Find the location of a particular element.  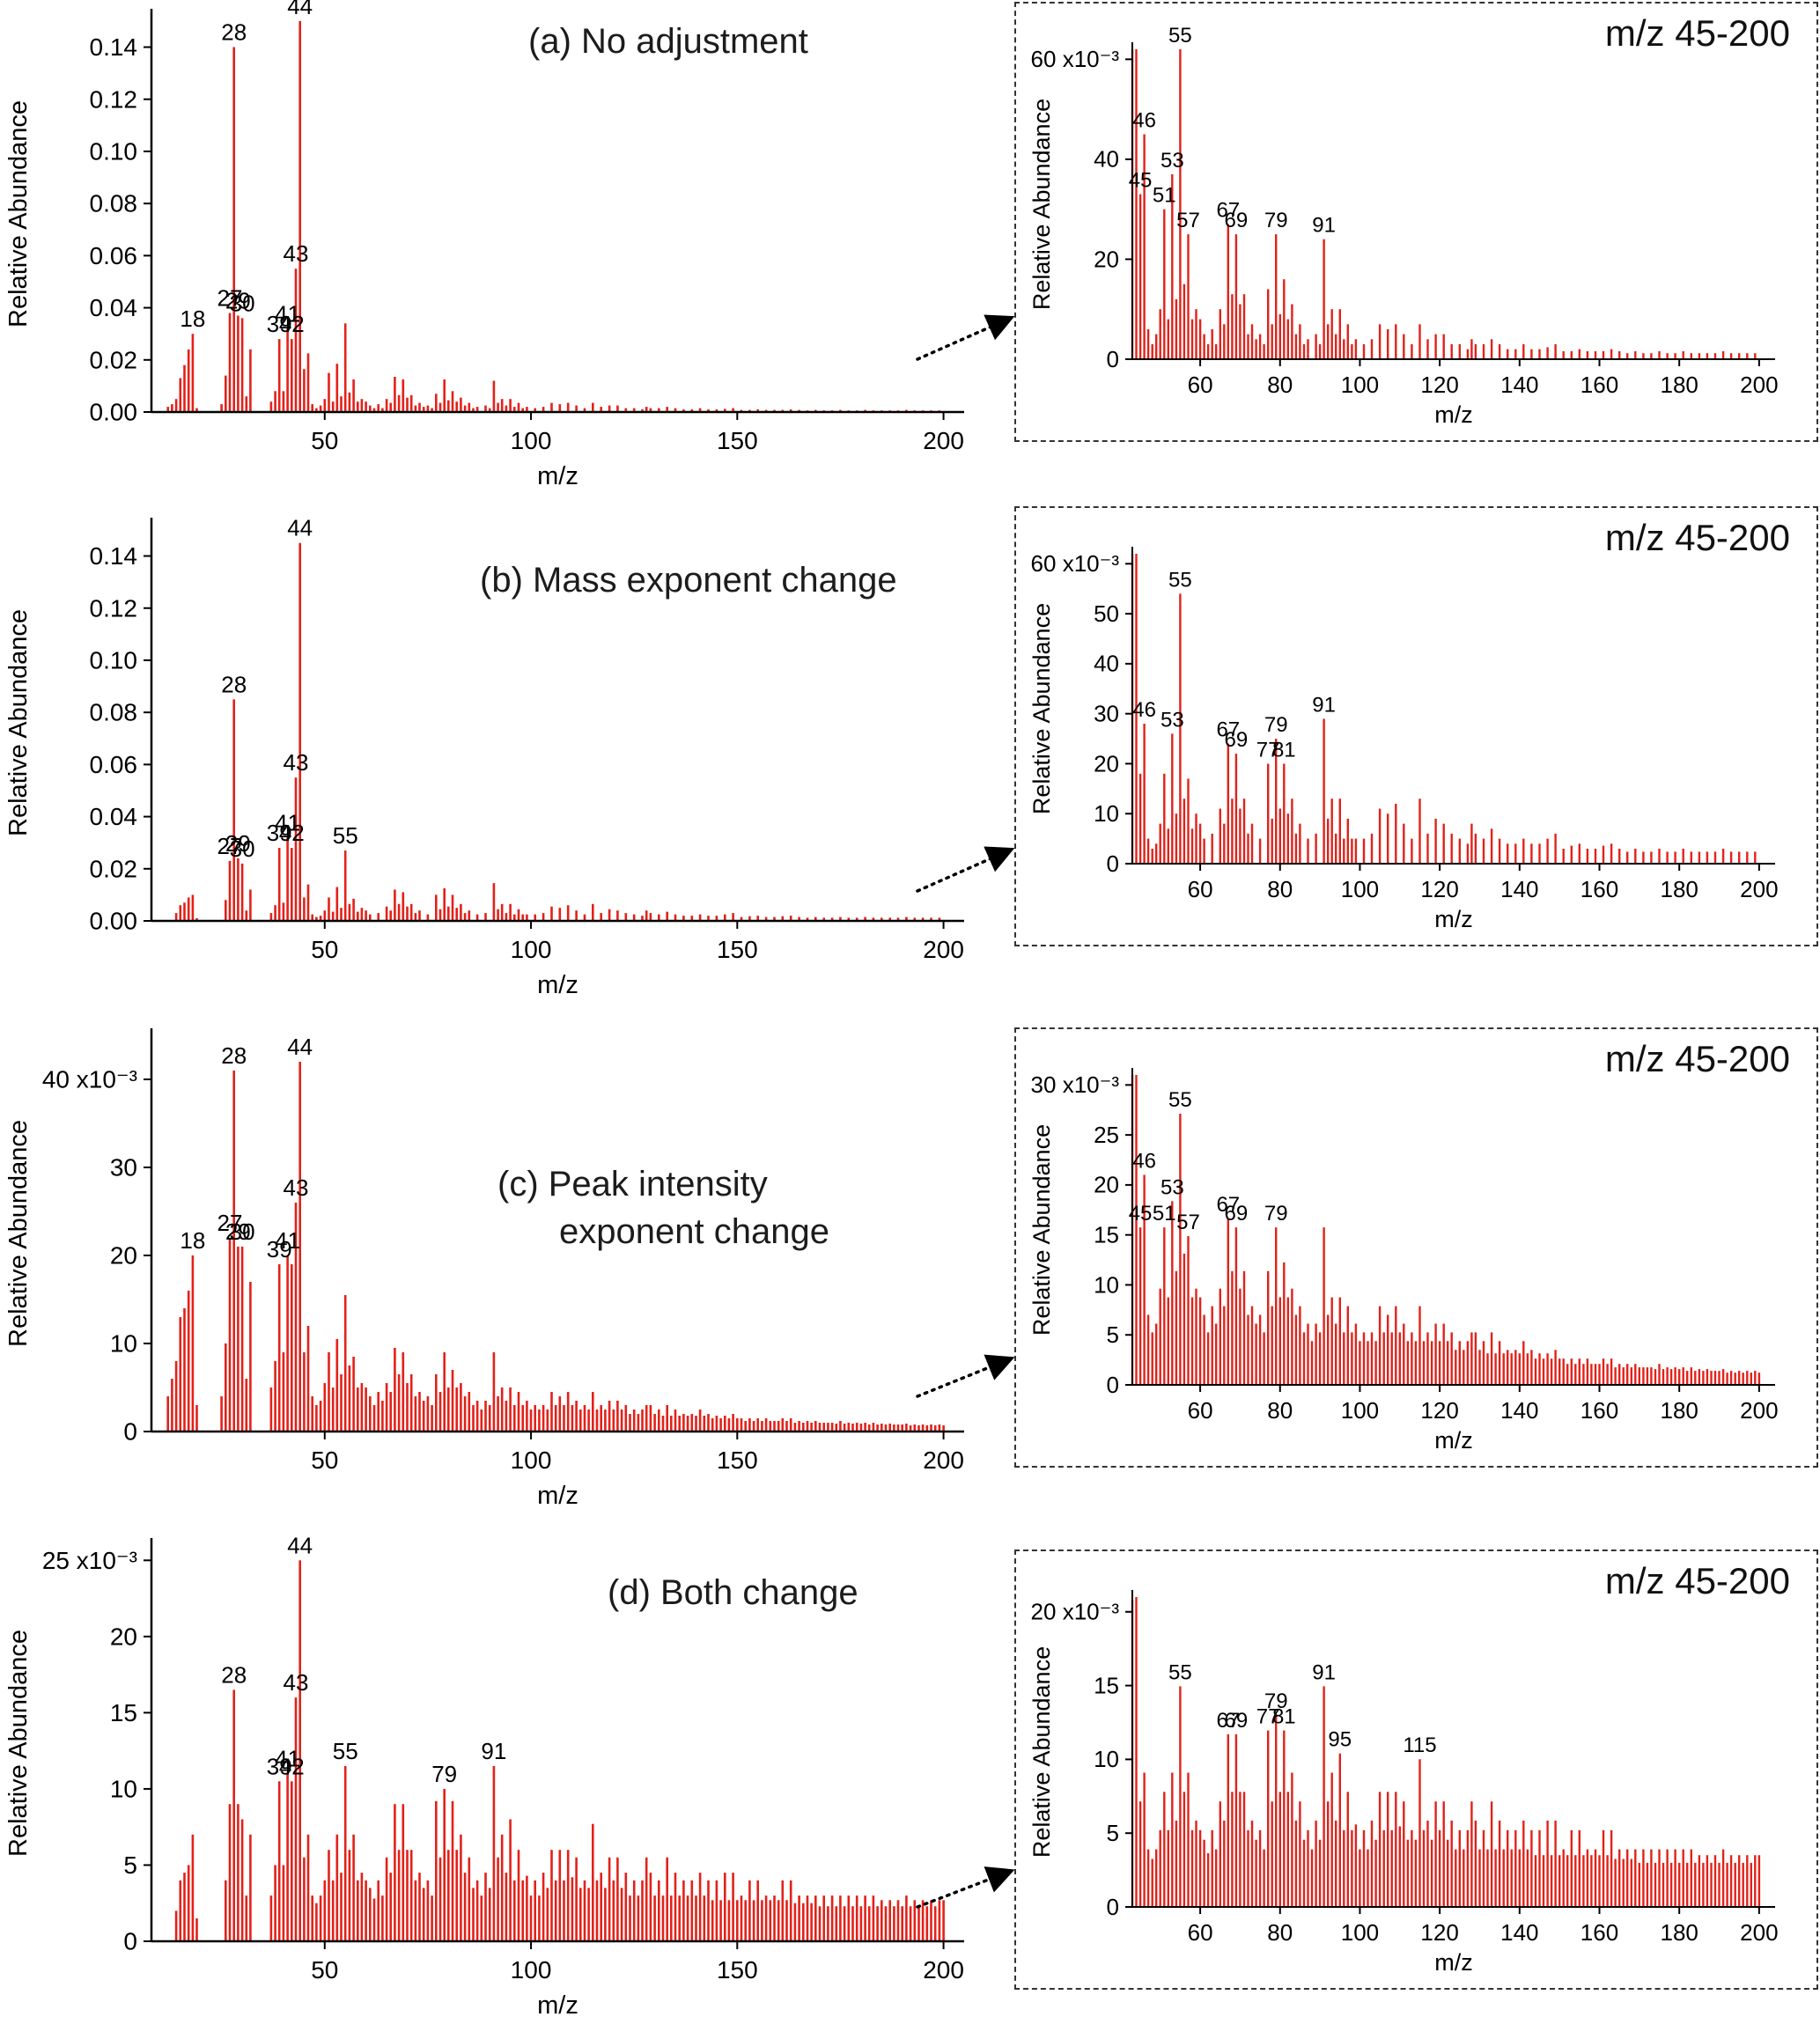

svg-text: 69 is located at coordinates (1237, 740).